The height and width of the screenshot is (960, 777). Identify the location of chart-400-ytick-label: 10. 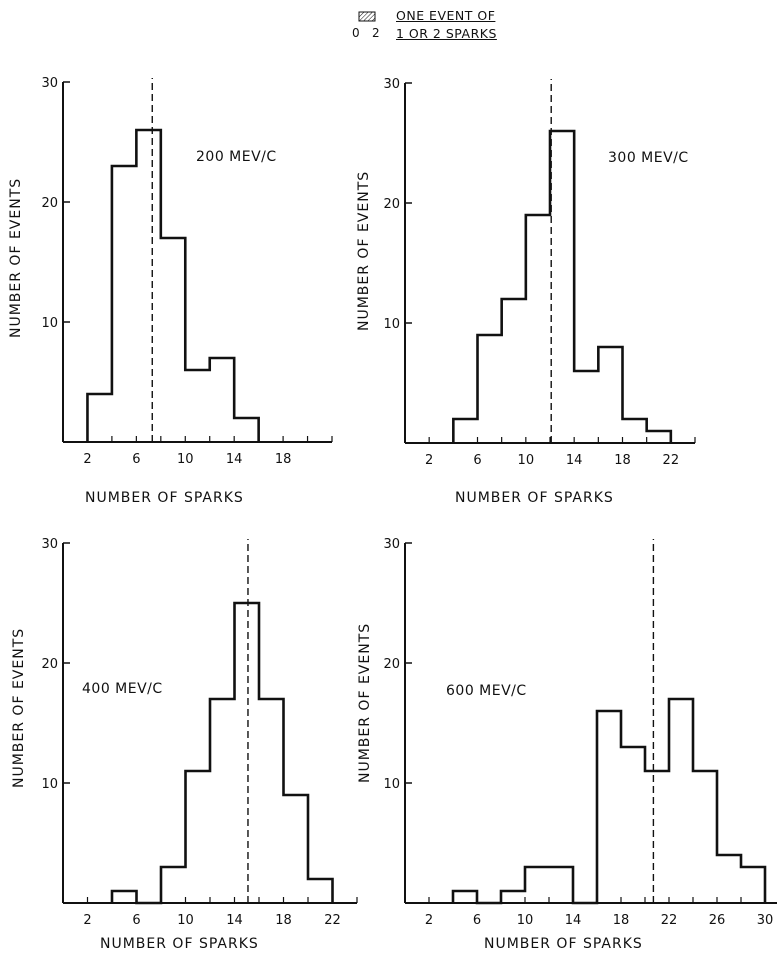
(49, 784).